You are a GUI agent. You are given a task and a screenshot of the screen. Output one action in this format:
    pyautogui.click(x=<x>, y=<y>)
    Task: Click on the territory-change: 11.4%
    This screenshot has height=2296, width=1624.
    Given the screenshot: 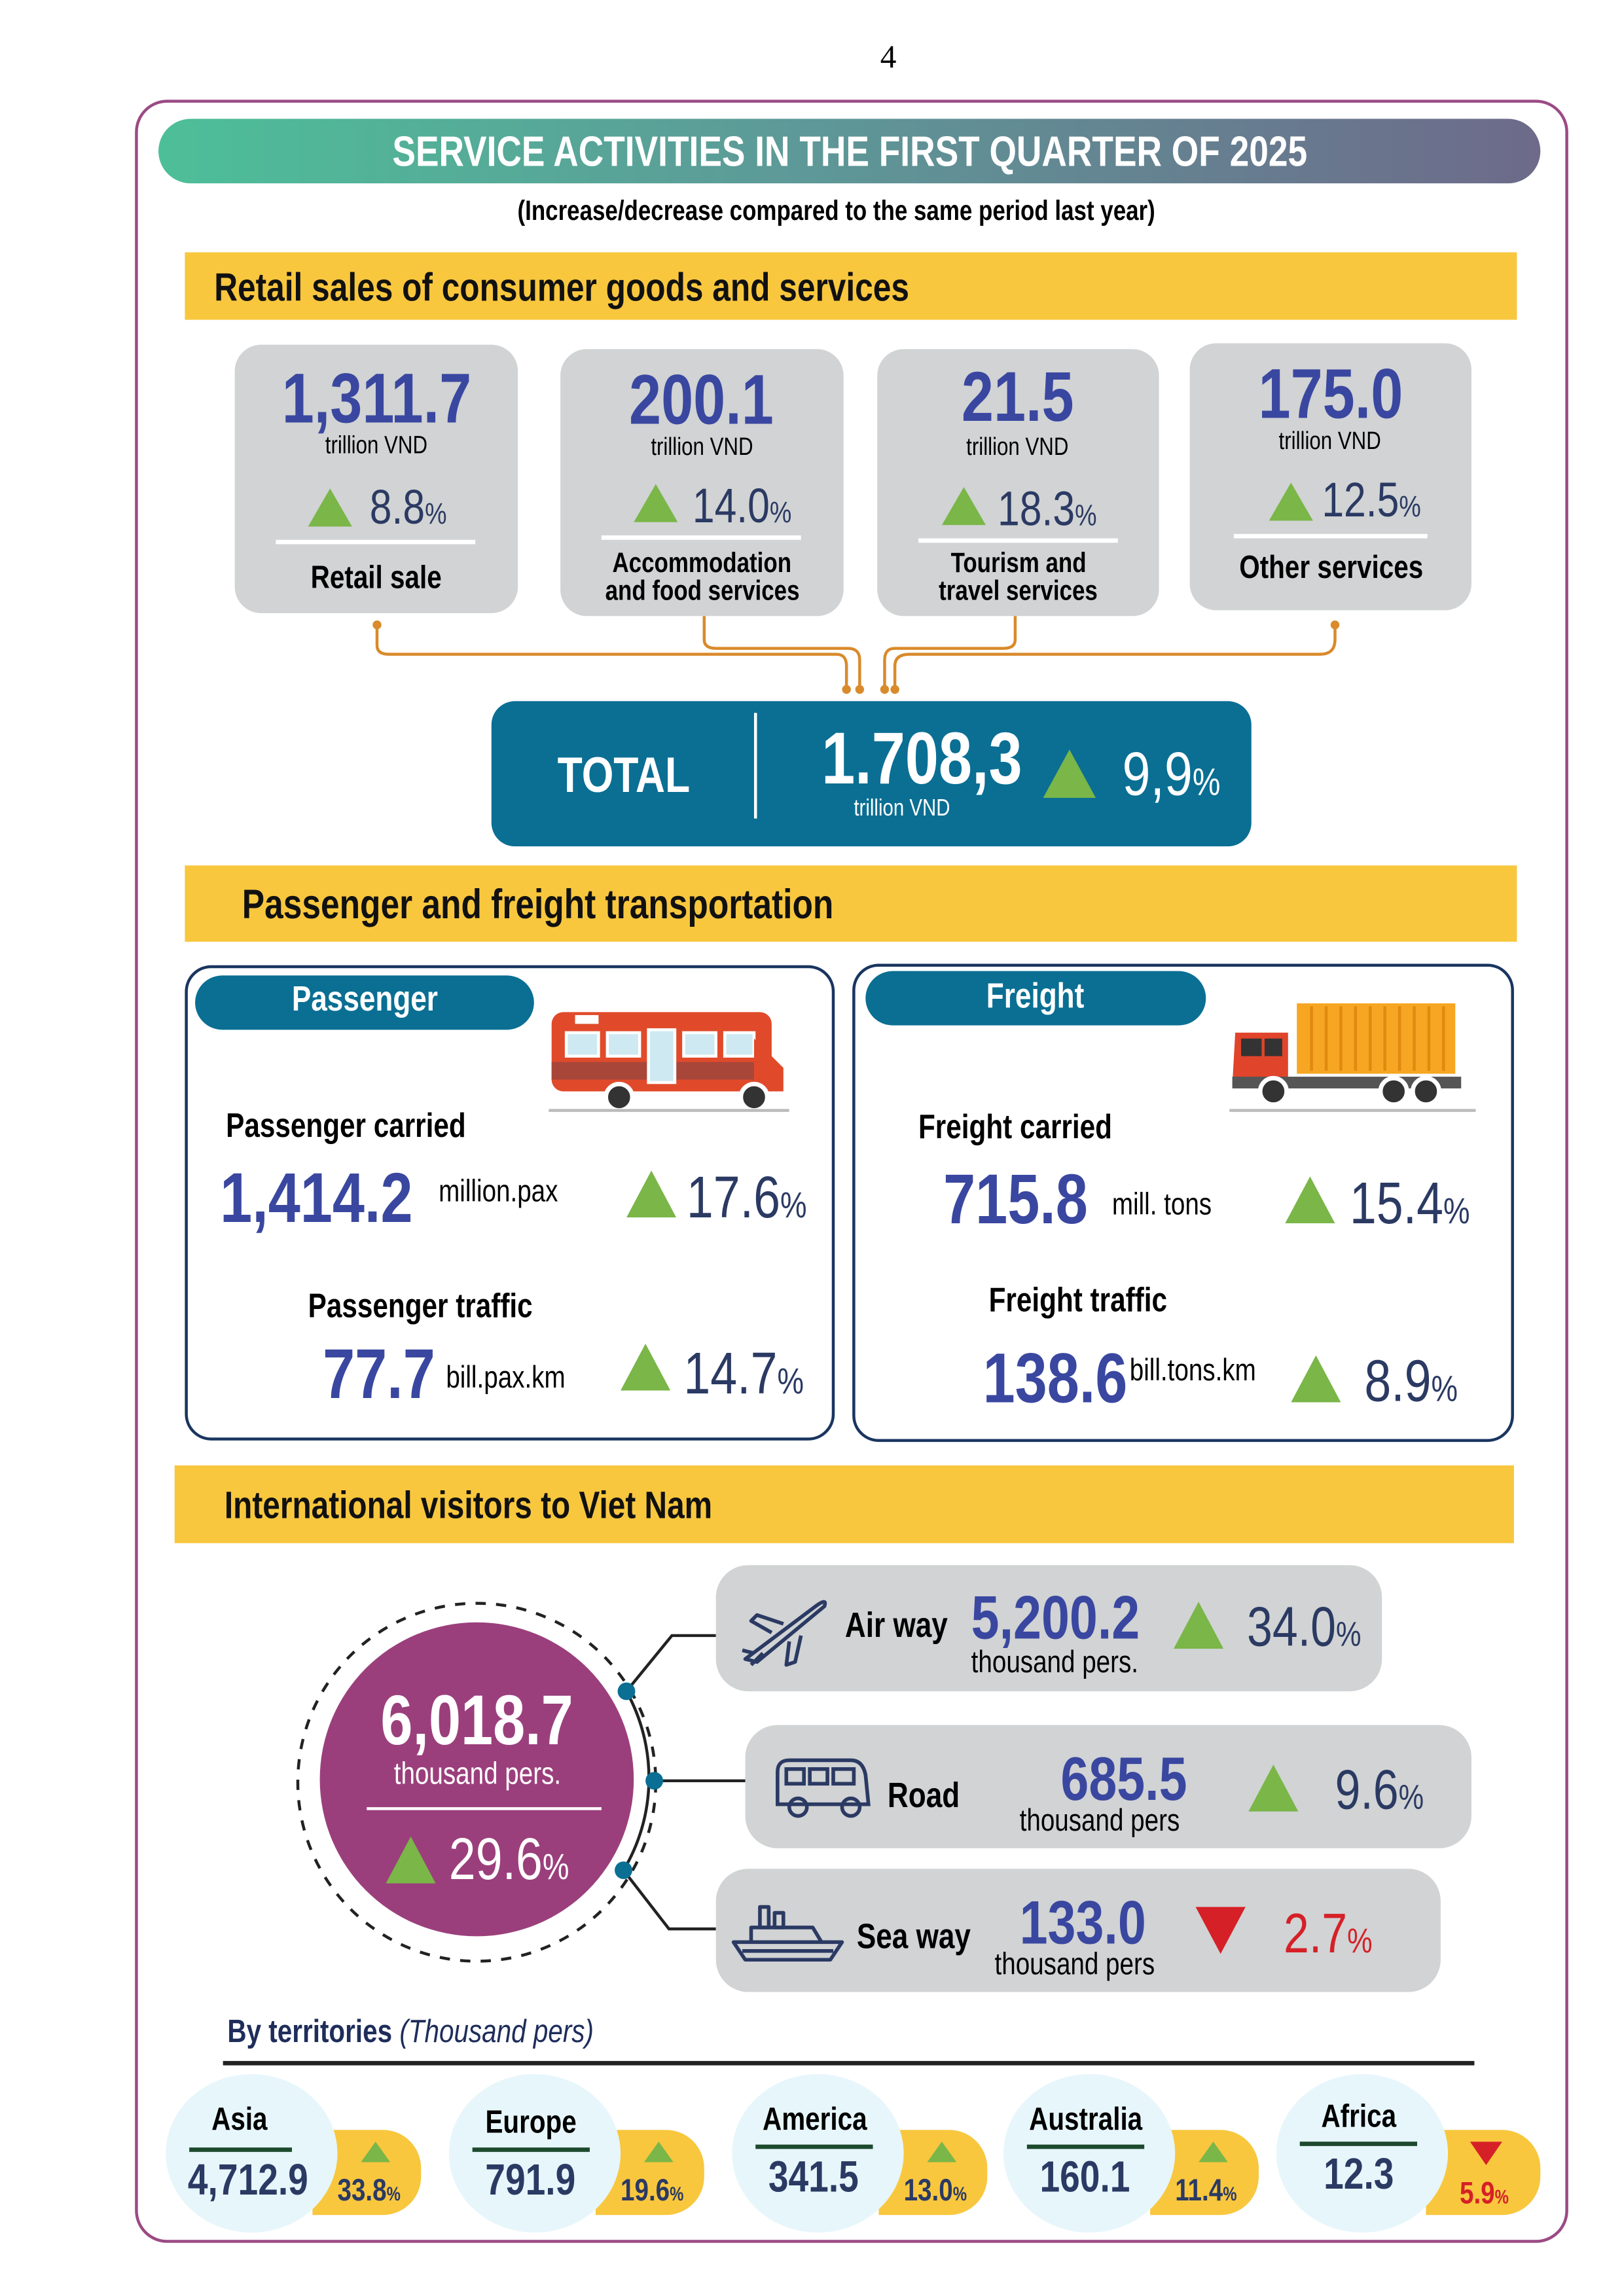 What is the action you would take?
    pyautogui.click(x=1206, y=2191)
    